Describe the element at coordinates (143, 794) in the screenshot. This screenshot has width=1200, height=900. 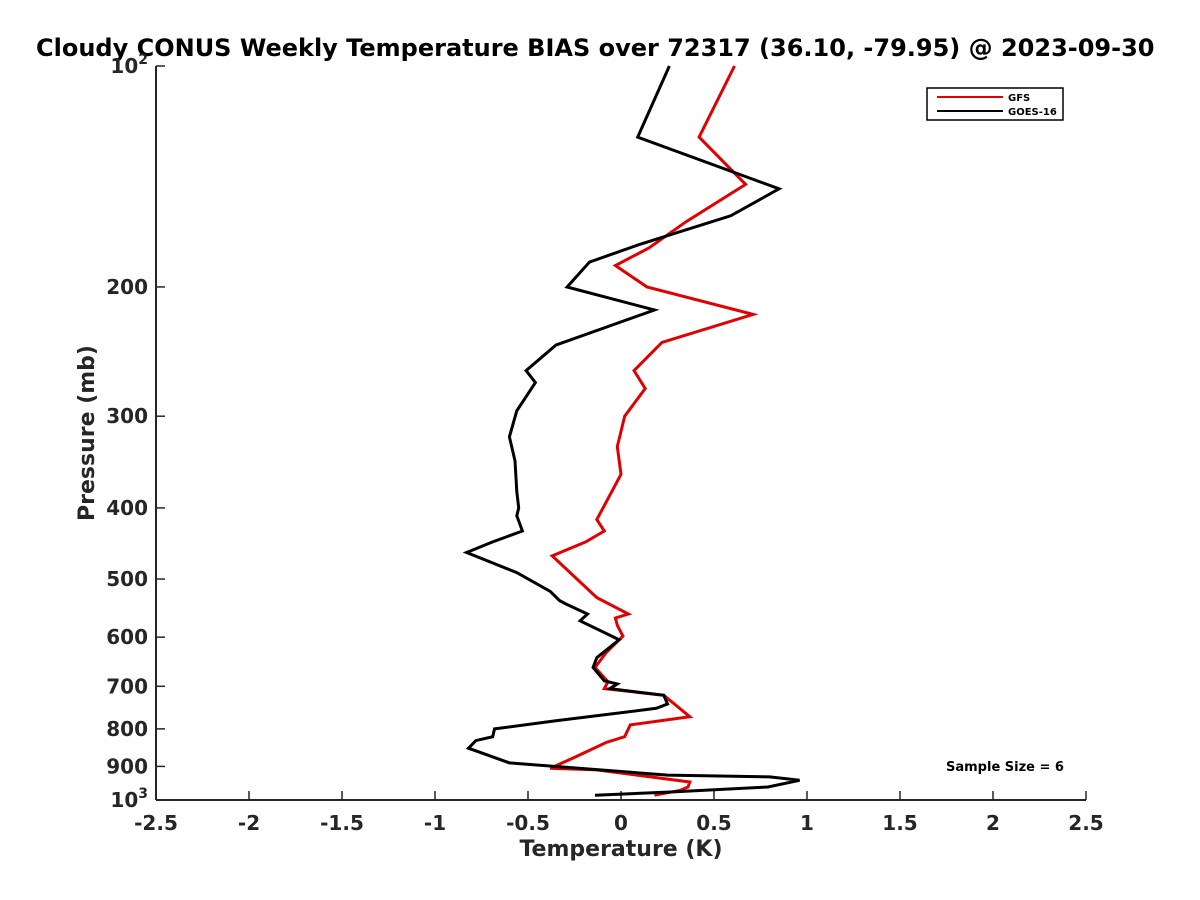
I see `y-tick-exponent: 3` at that location.